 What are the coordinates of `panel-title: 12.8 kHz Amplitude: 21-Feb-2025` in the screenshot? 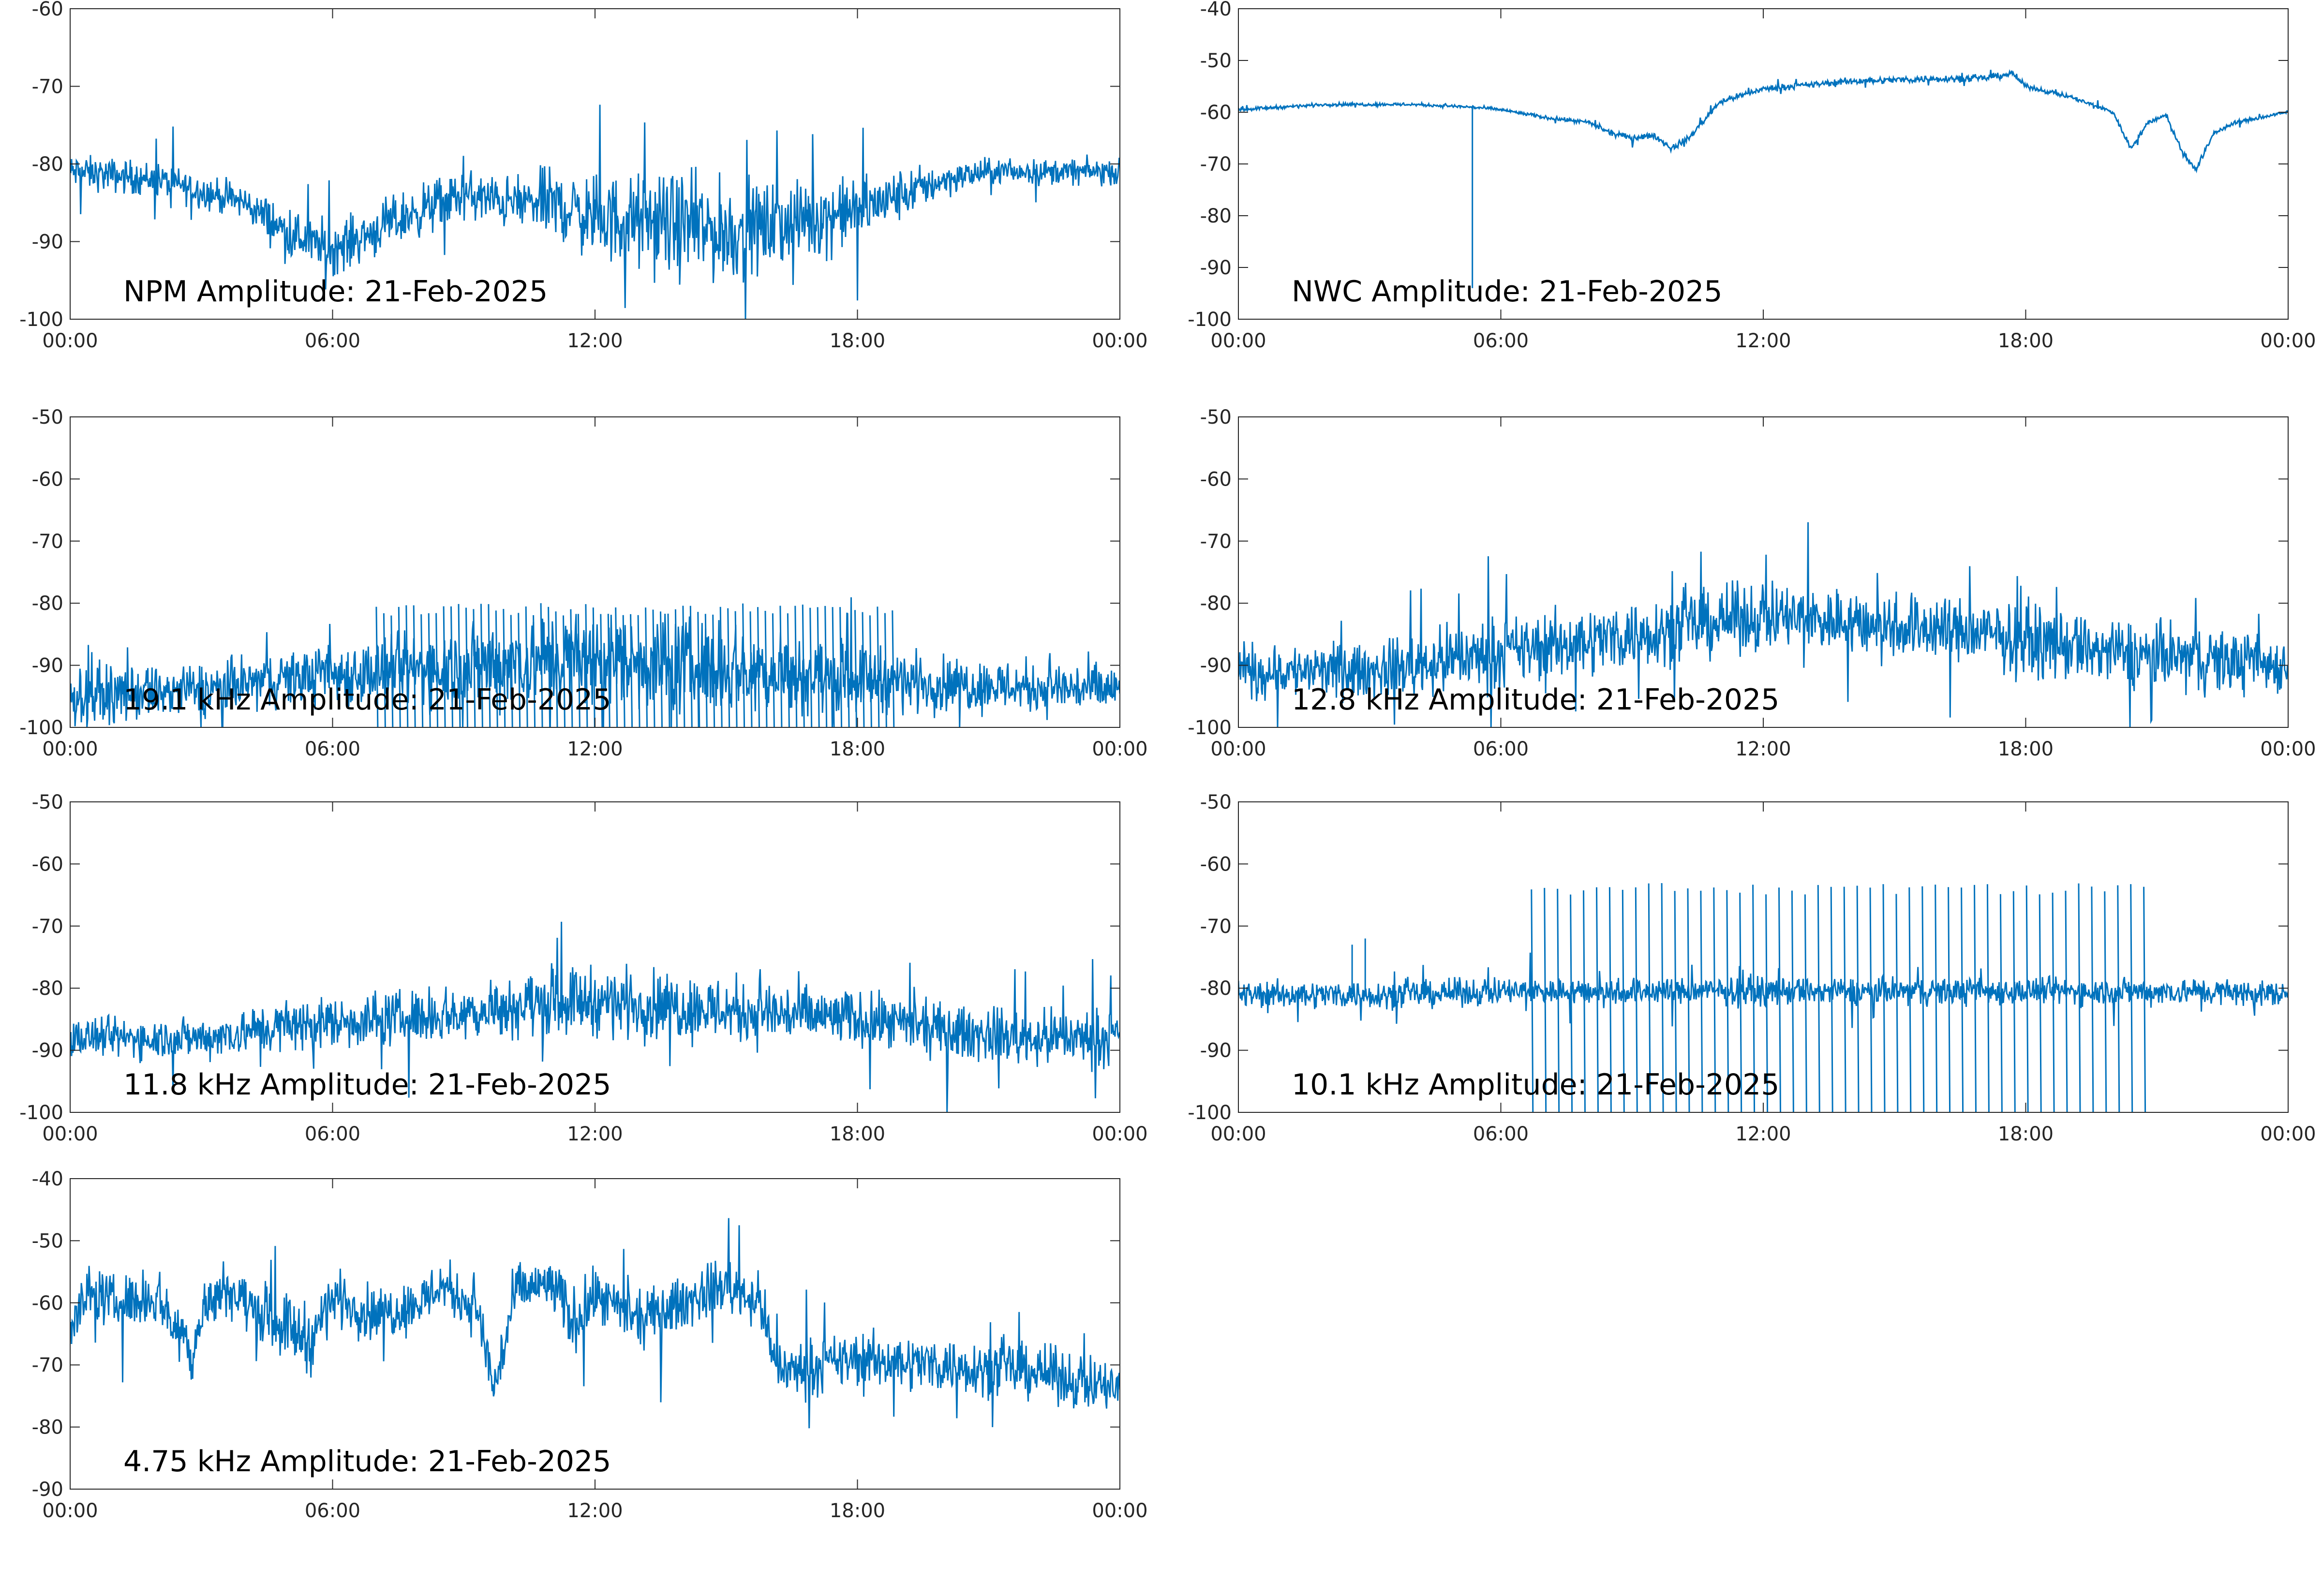 It's located at (1535, 700).